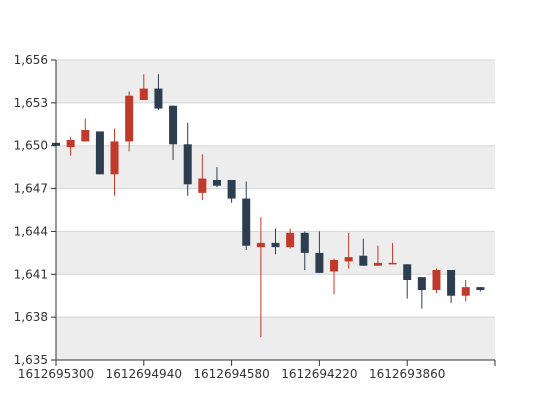  Describe the element at coordinates (31, 317) in the screenshot. I see `y-tick-label: 1,638` at that location.